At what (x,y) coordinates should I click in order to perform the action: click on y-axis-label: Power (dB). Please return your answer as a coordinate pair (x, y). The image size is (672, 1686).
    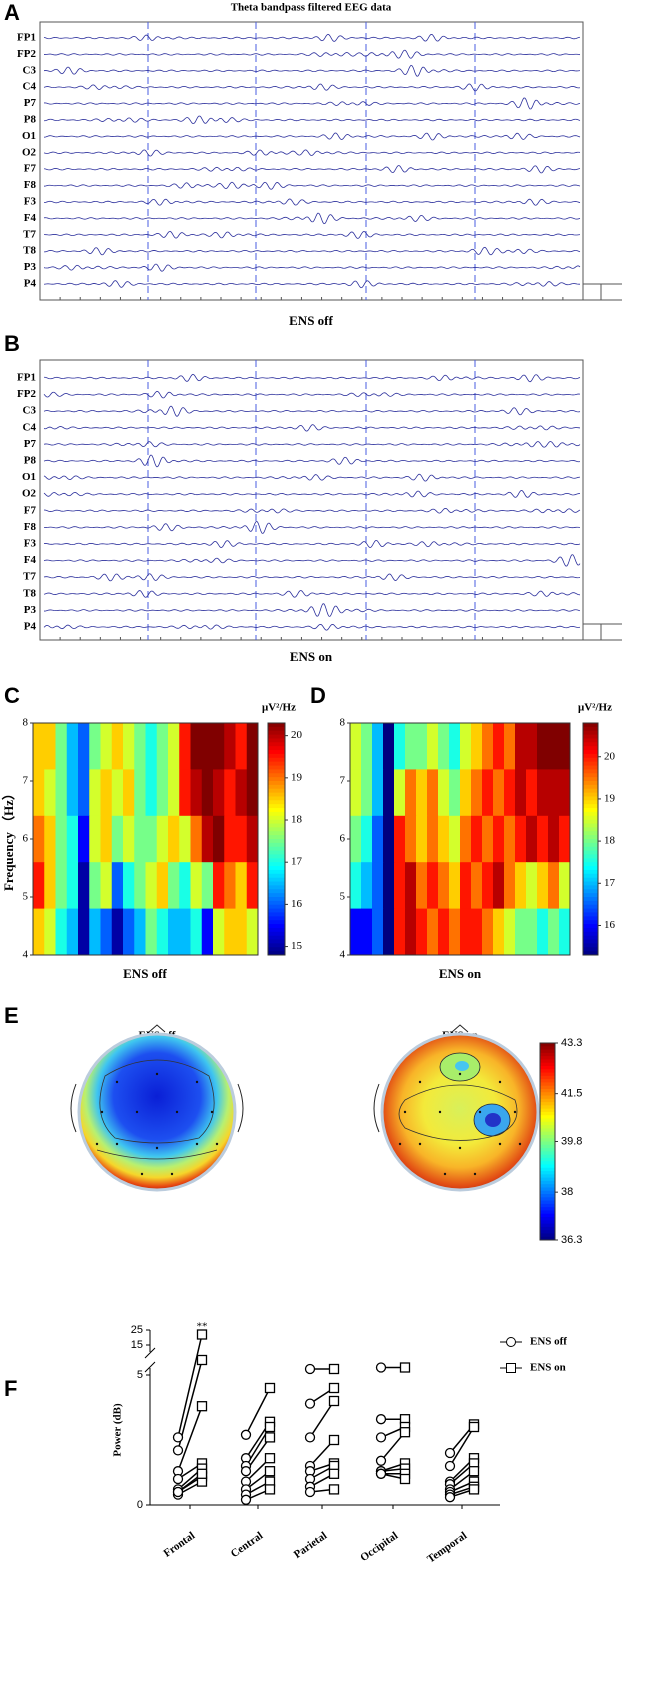
    Looking at the image, I should click on (118, 1430).